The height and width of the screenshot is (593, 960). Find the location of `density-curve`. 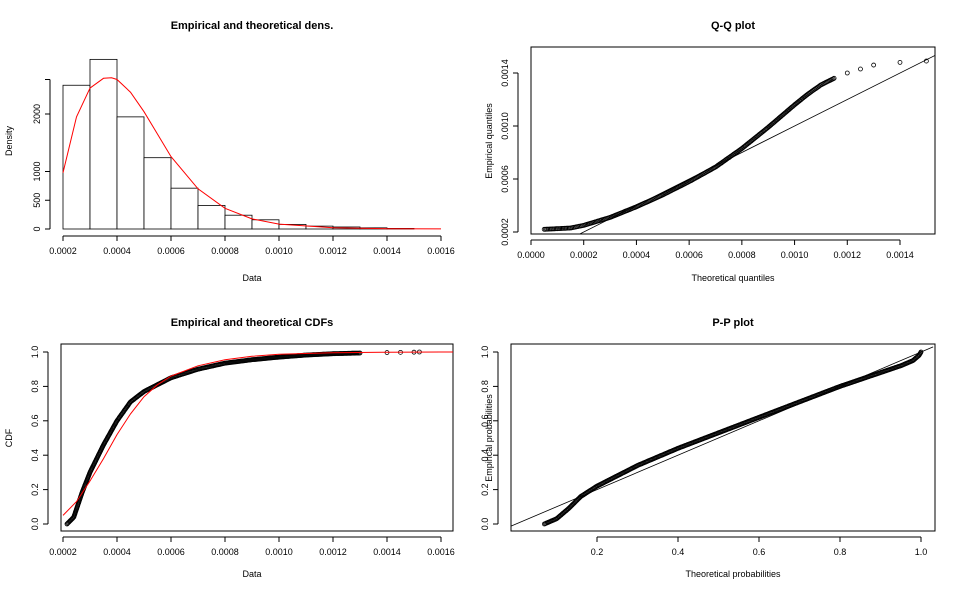

density-curve is located at coordinates (252, 153).